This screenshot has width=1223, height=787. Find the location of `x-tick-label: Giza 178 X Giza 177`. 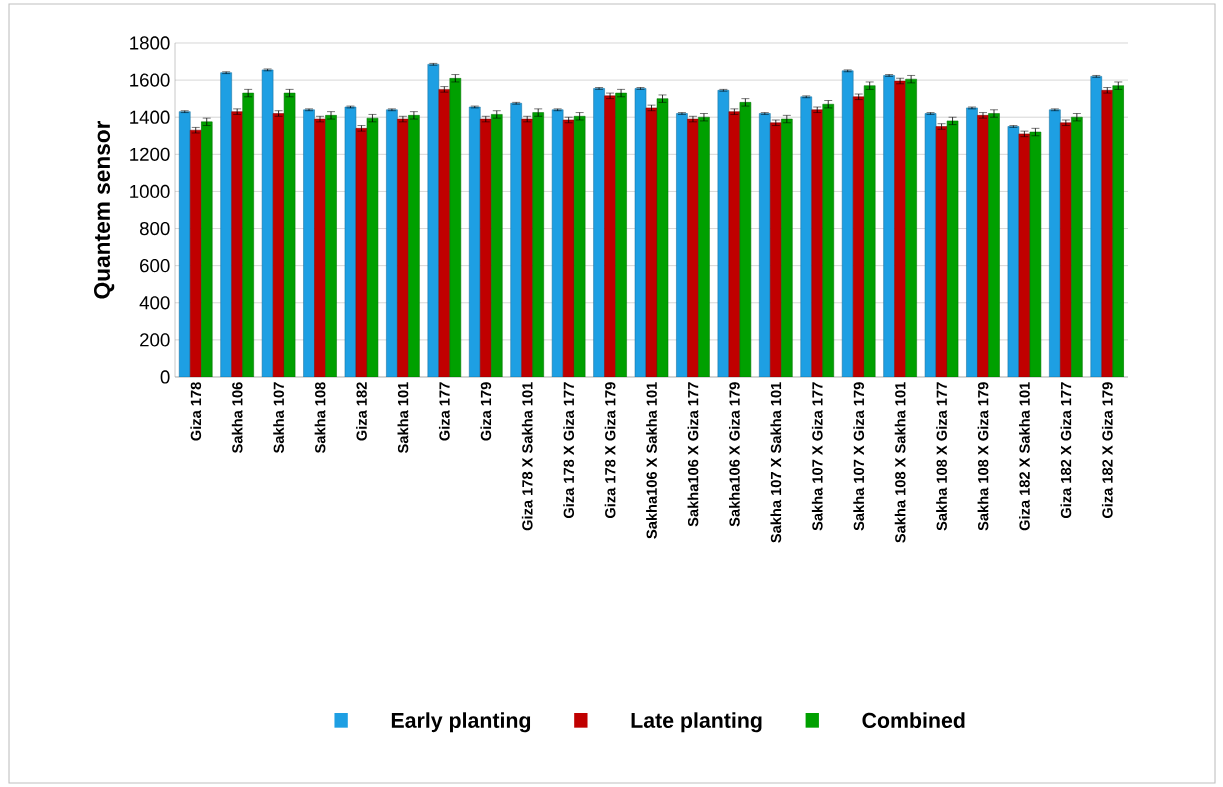

x-tick-label: Giza 178 X Giza 177 is located at coordinates (569, 450).